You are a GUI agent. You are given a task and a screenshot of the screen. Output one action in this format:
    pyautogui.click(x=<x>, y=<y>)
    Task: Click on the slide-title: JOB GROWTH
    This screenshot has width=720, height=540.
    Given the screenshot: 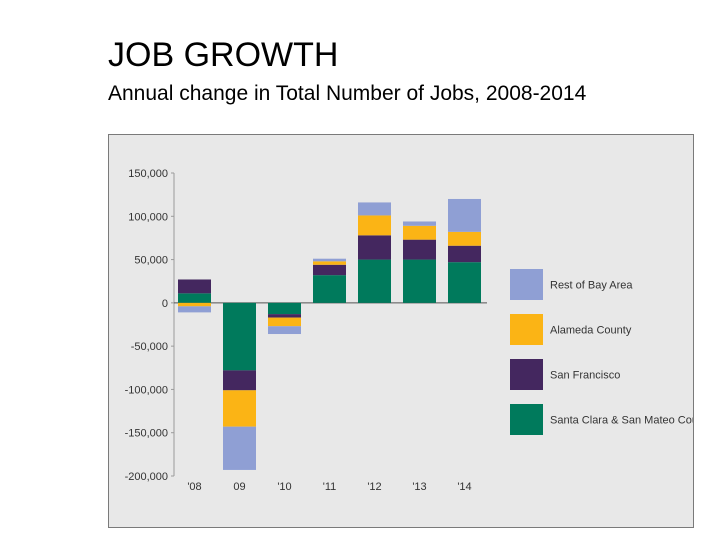 What is the action you would take?
    pyautogui.click(x=223, y=55)
    